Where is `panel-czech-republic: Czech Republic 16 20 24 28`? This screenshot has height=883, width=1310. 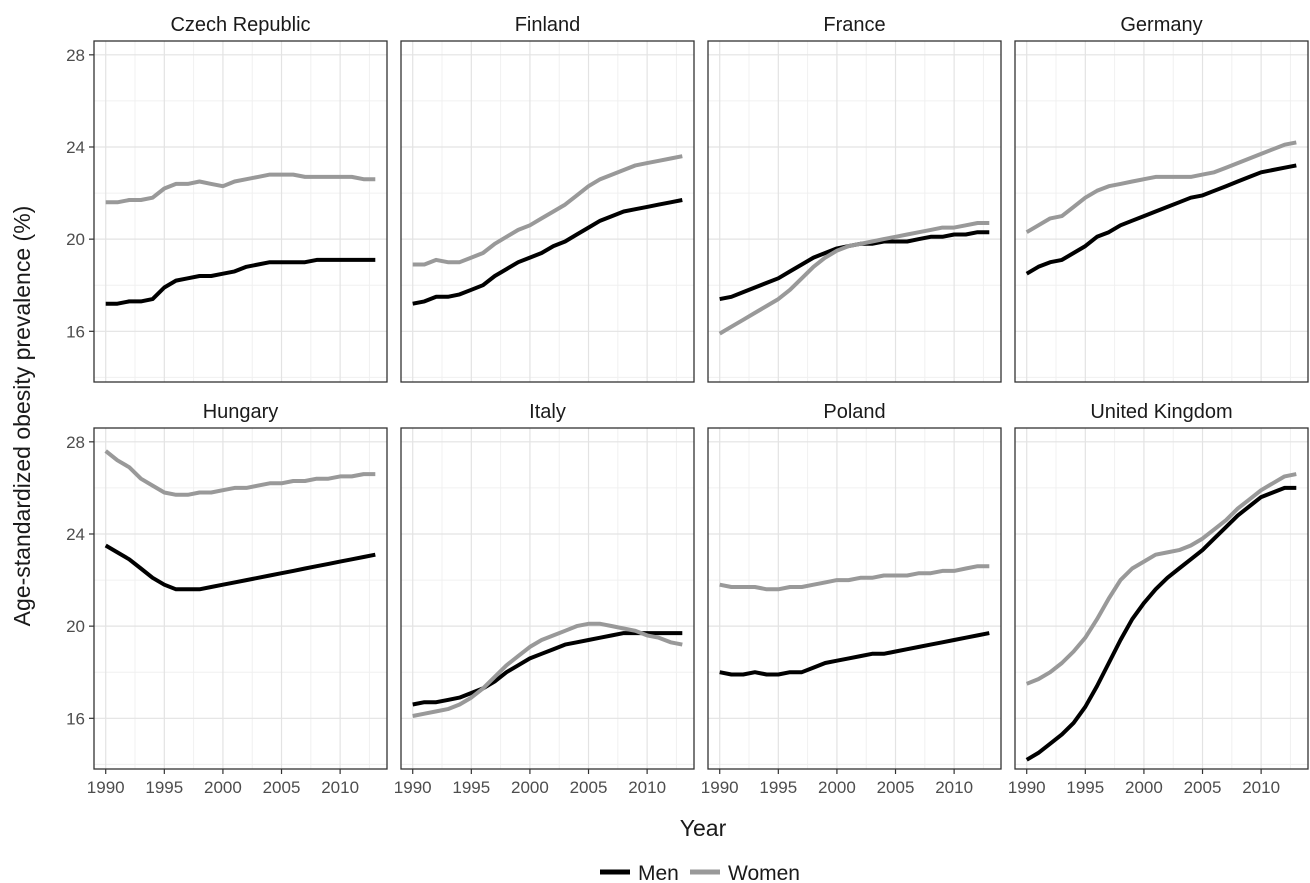 panel-czech-republic: Czech Republic 16 20 24 28 is located at coordinates (227, 198).